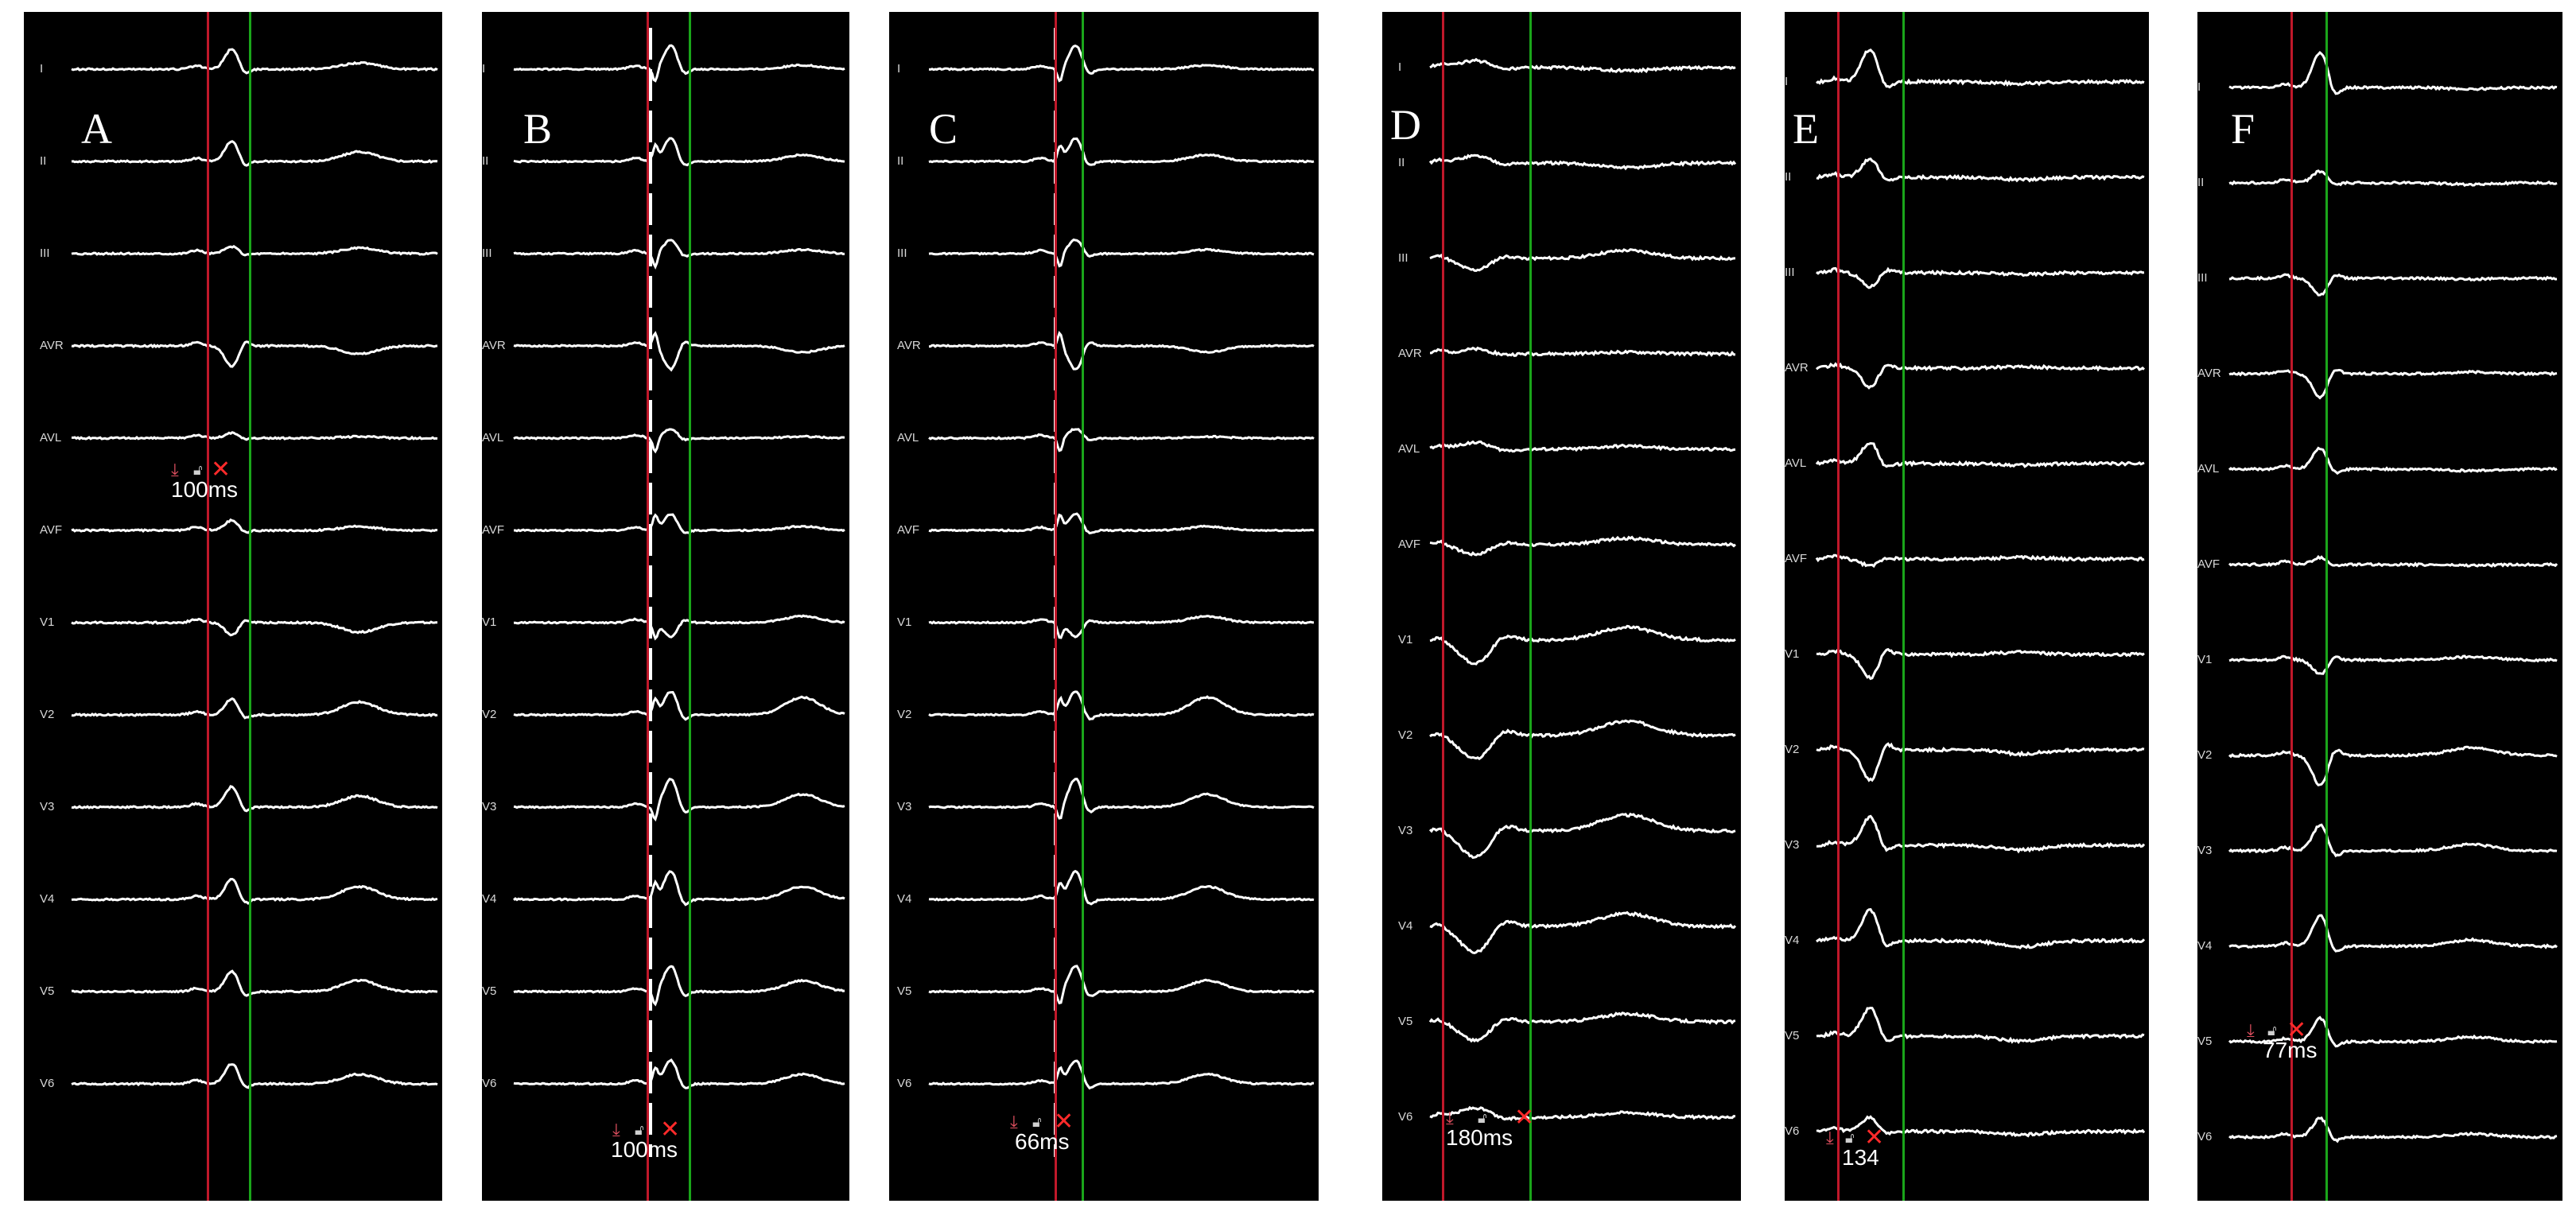  Describe the element at coordinates (679, 592) in the screenshot. I see `ecg-traces` at that location.